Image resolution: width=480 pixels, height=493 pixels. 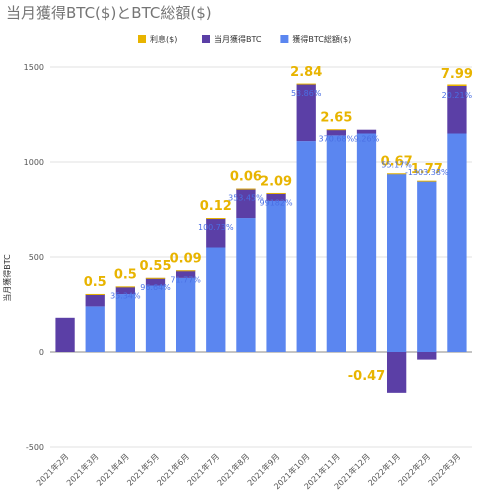 I want to click on interest-data-label: 0.09, so click(x=186, y=258).